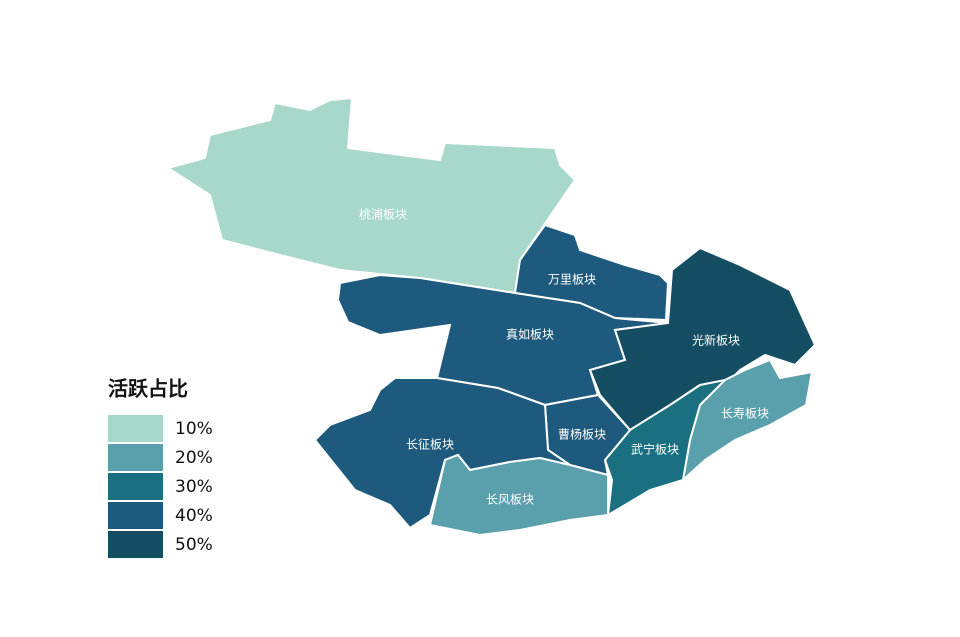 This screenshot has height=637, width=960. I want to click on region-label: 光新板块, so click(716, 340).